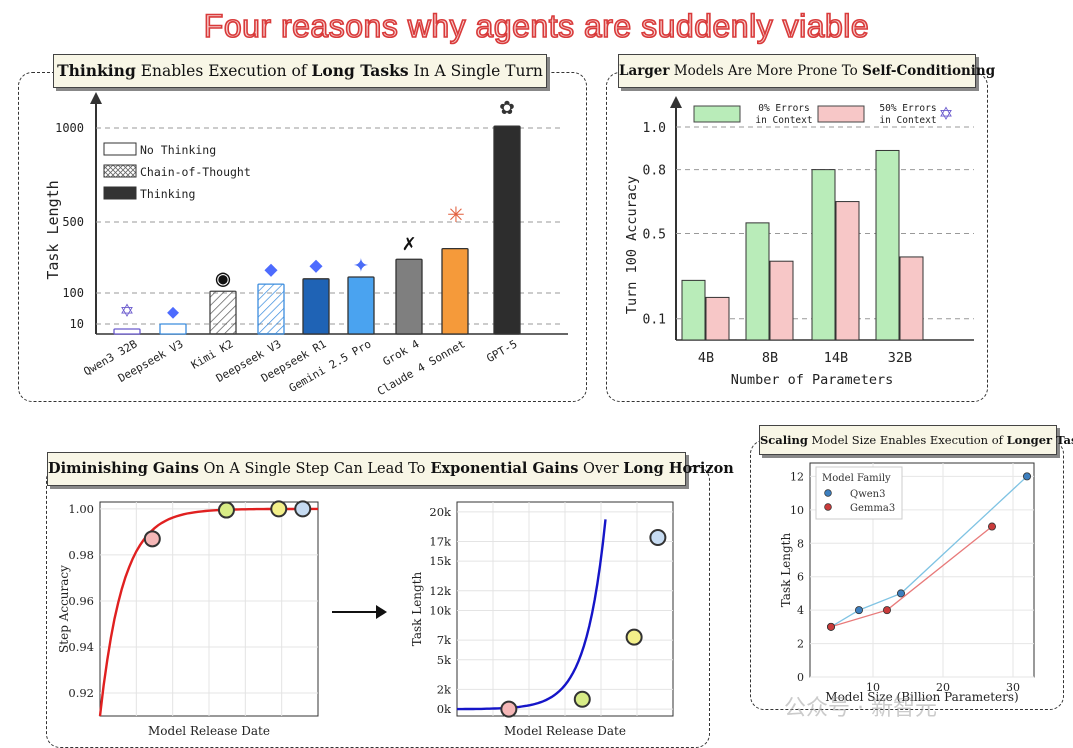 Image resolution: width=1073 pixels, height=748 pixels. I want to click on y-tick-label: 4, so click(800, 610).